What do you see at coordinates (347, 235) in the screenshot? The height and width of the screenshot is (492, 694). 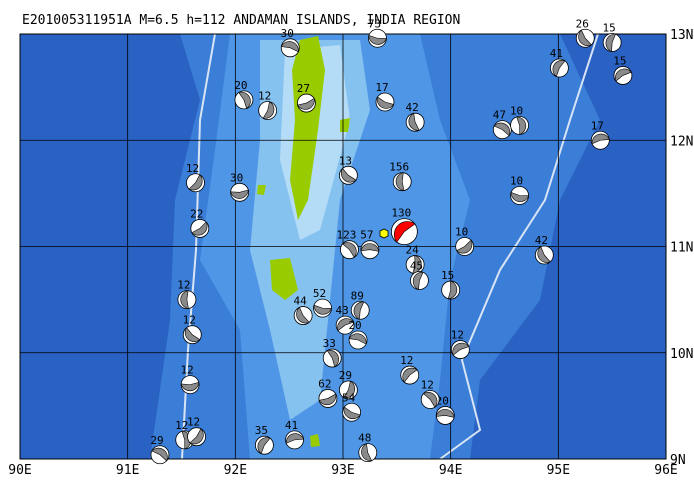 I see `depth-label: 123` at bounding box center [347, 235].